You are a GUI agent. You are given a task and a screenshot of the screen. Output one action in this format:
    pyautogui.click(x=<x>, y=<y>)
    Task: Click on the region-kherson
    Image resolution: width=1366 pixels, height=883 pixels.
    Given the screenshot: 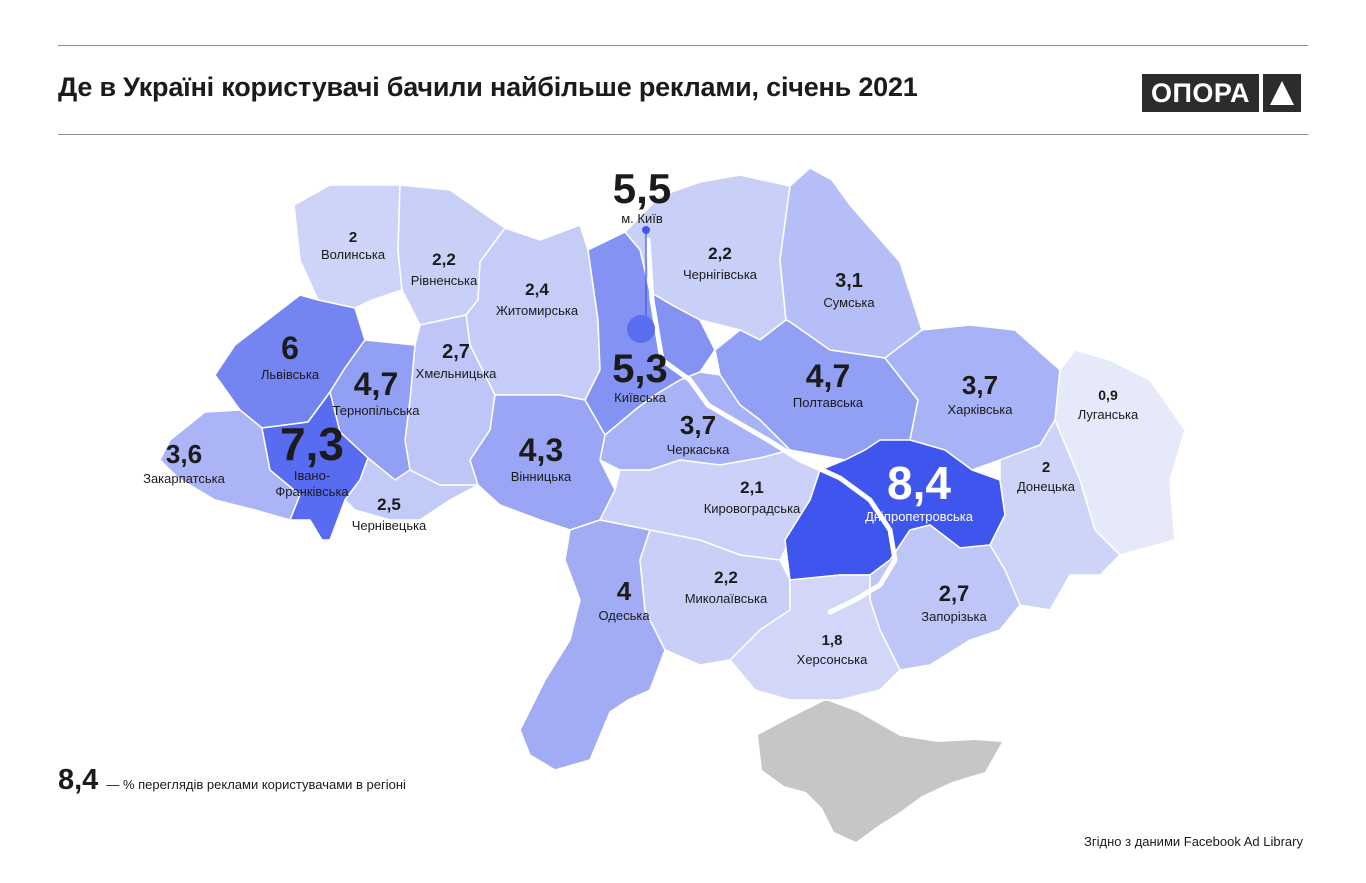 What is the action you would take?
    pyautogui.click(x=814, y=637)
    